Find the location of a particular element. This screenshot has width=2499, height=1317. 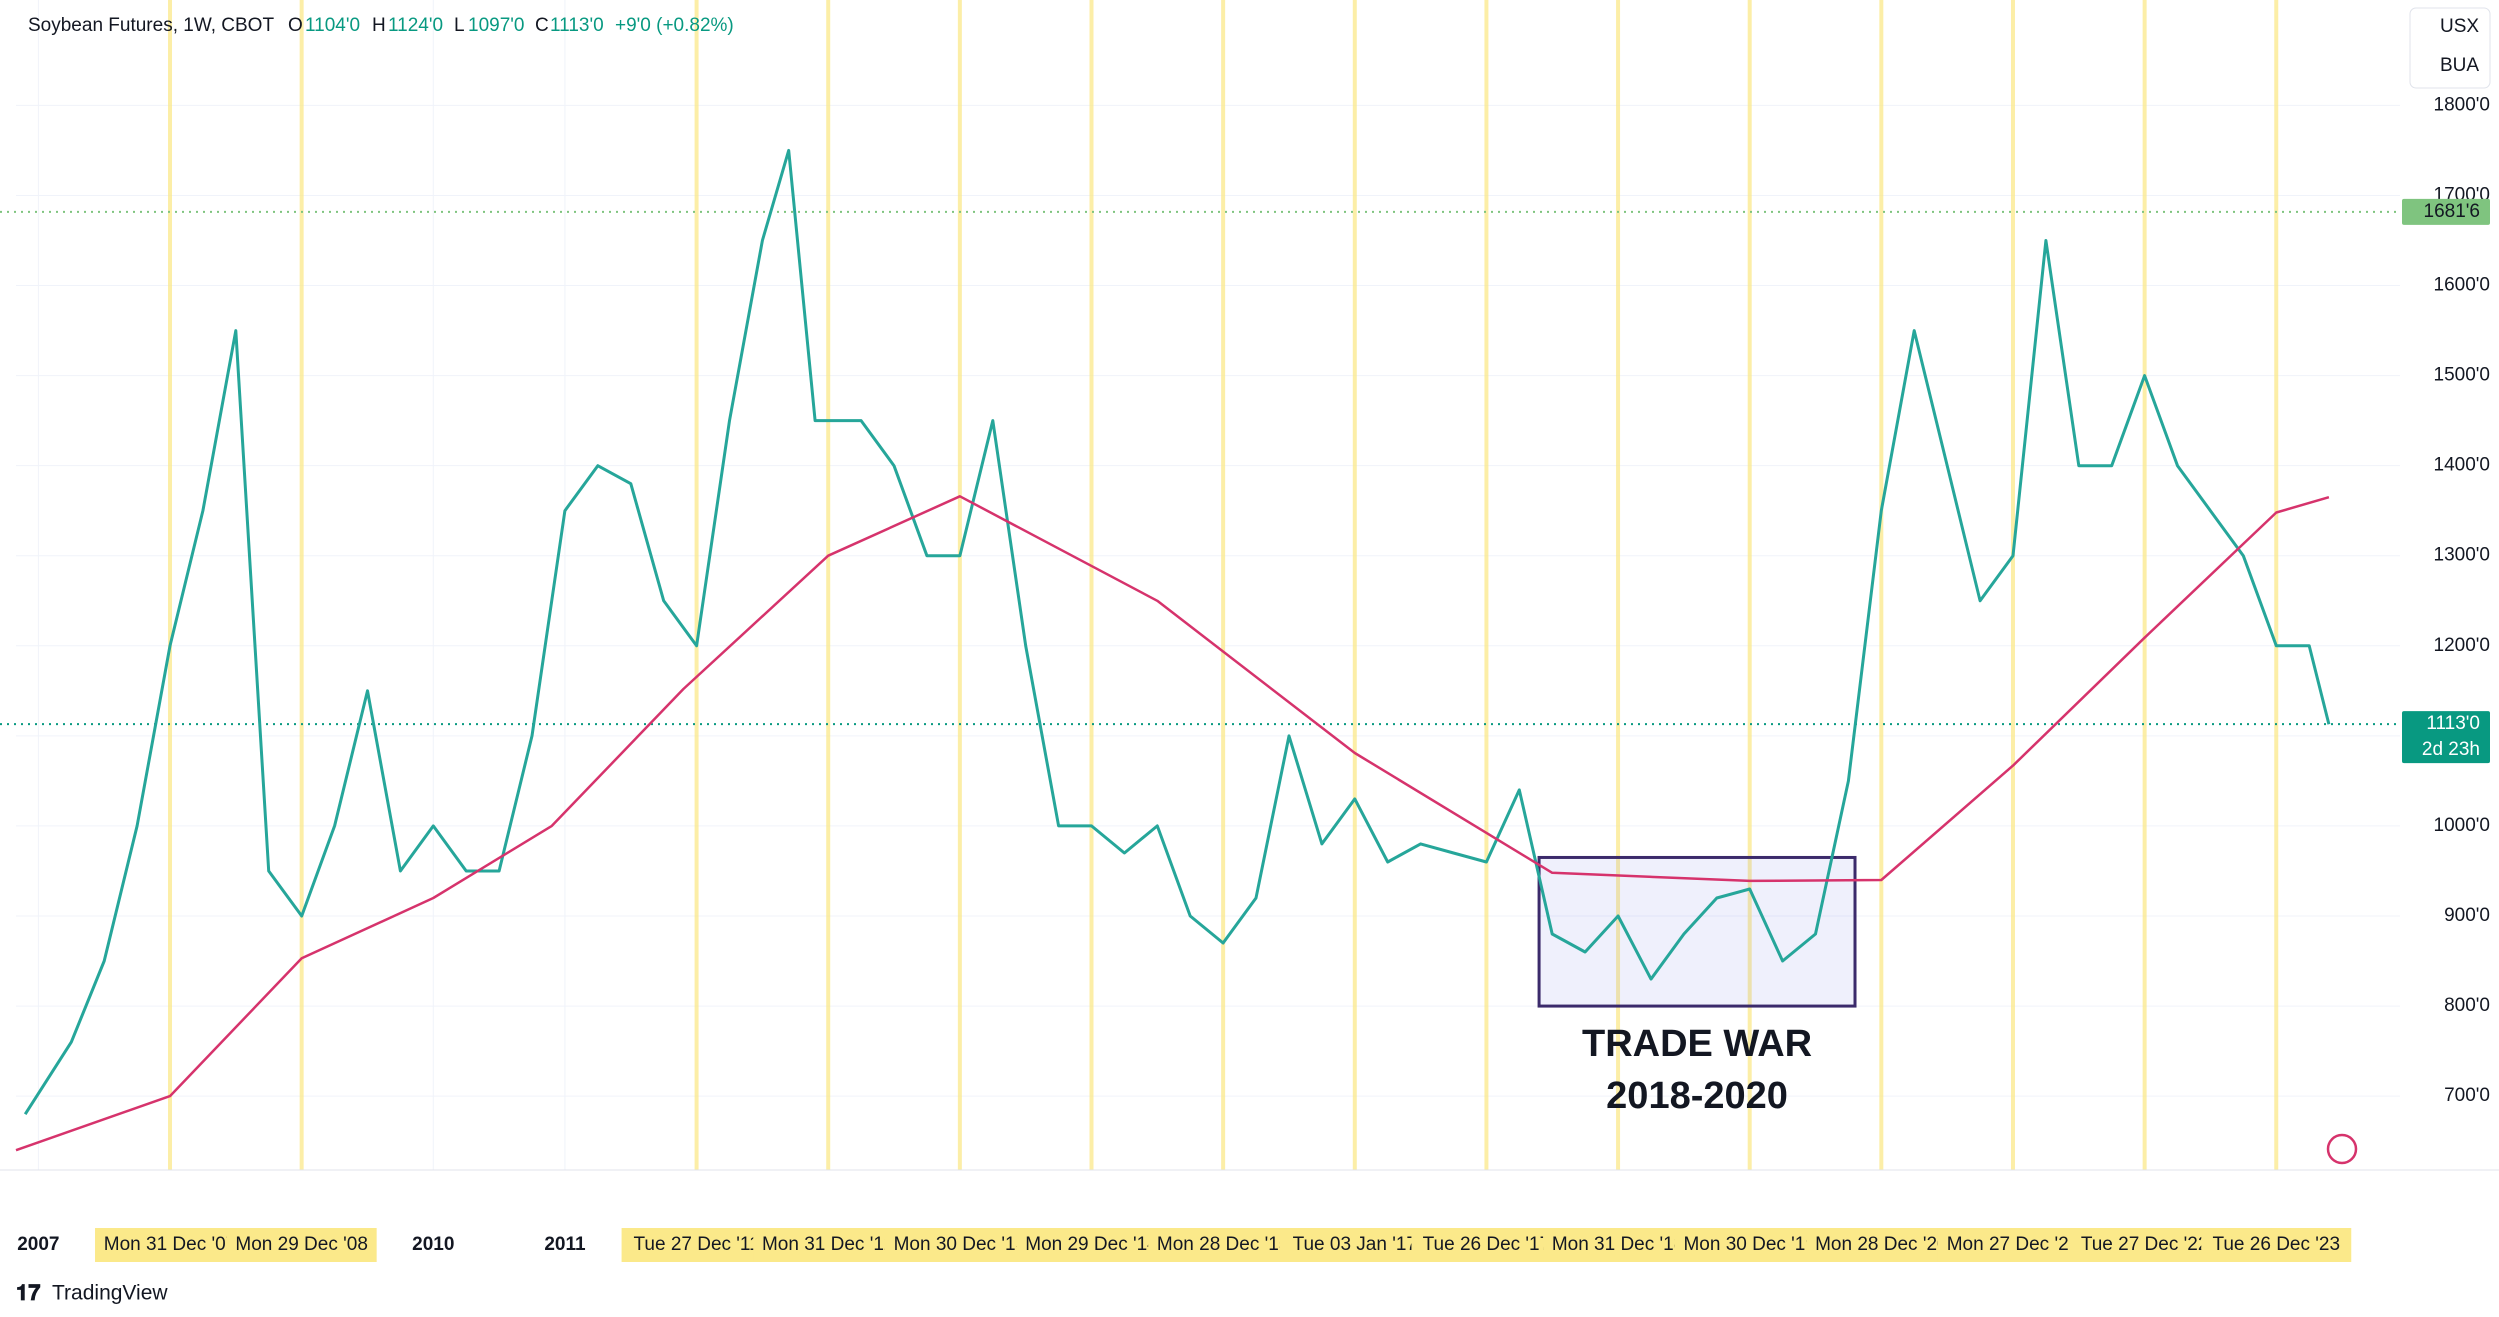

open: 1104'0 is located at coordinates (332, 25).